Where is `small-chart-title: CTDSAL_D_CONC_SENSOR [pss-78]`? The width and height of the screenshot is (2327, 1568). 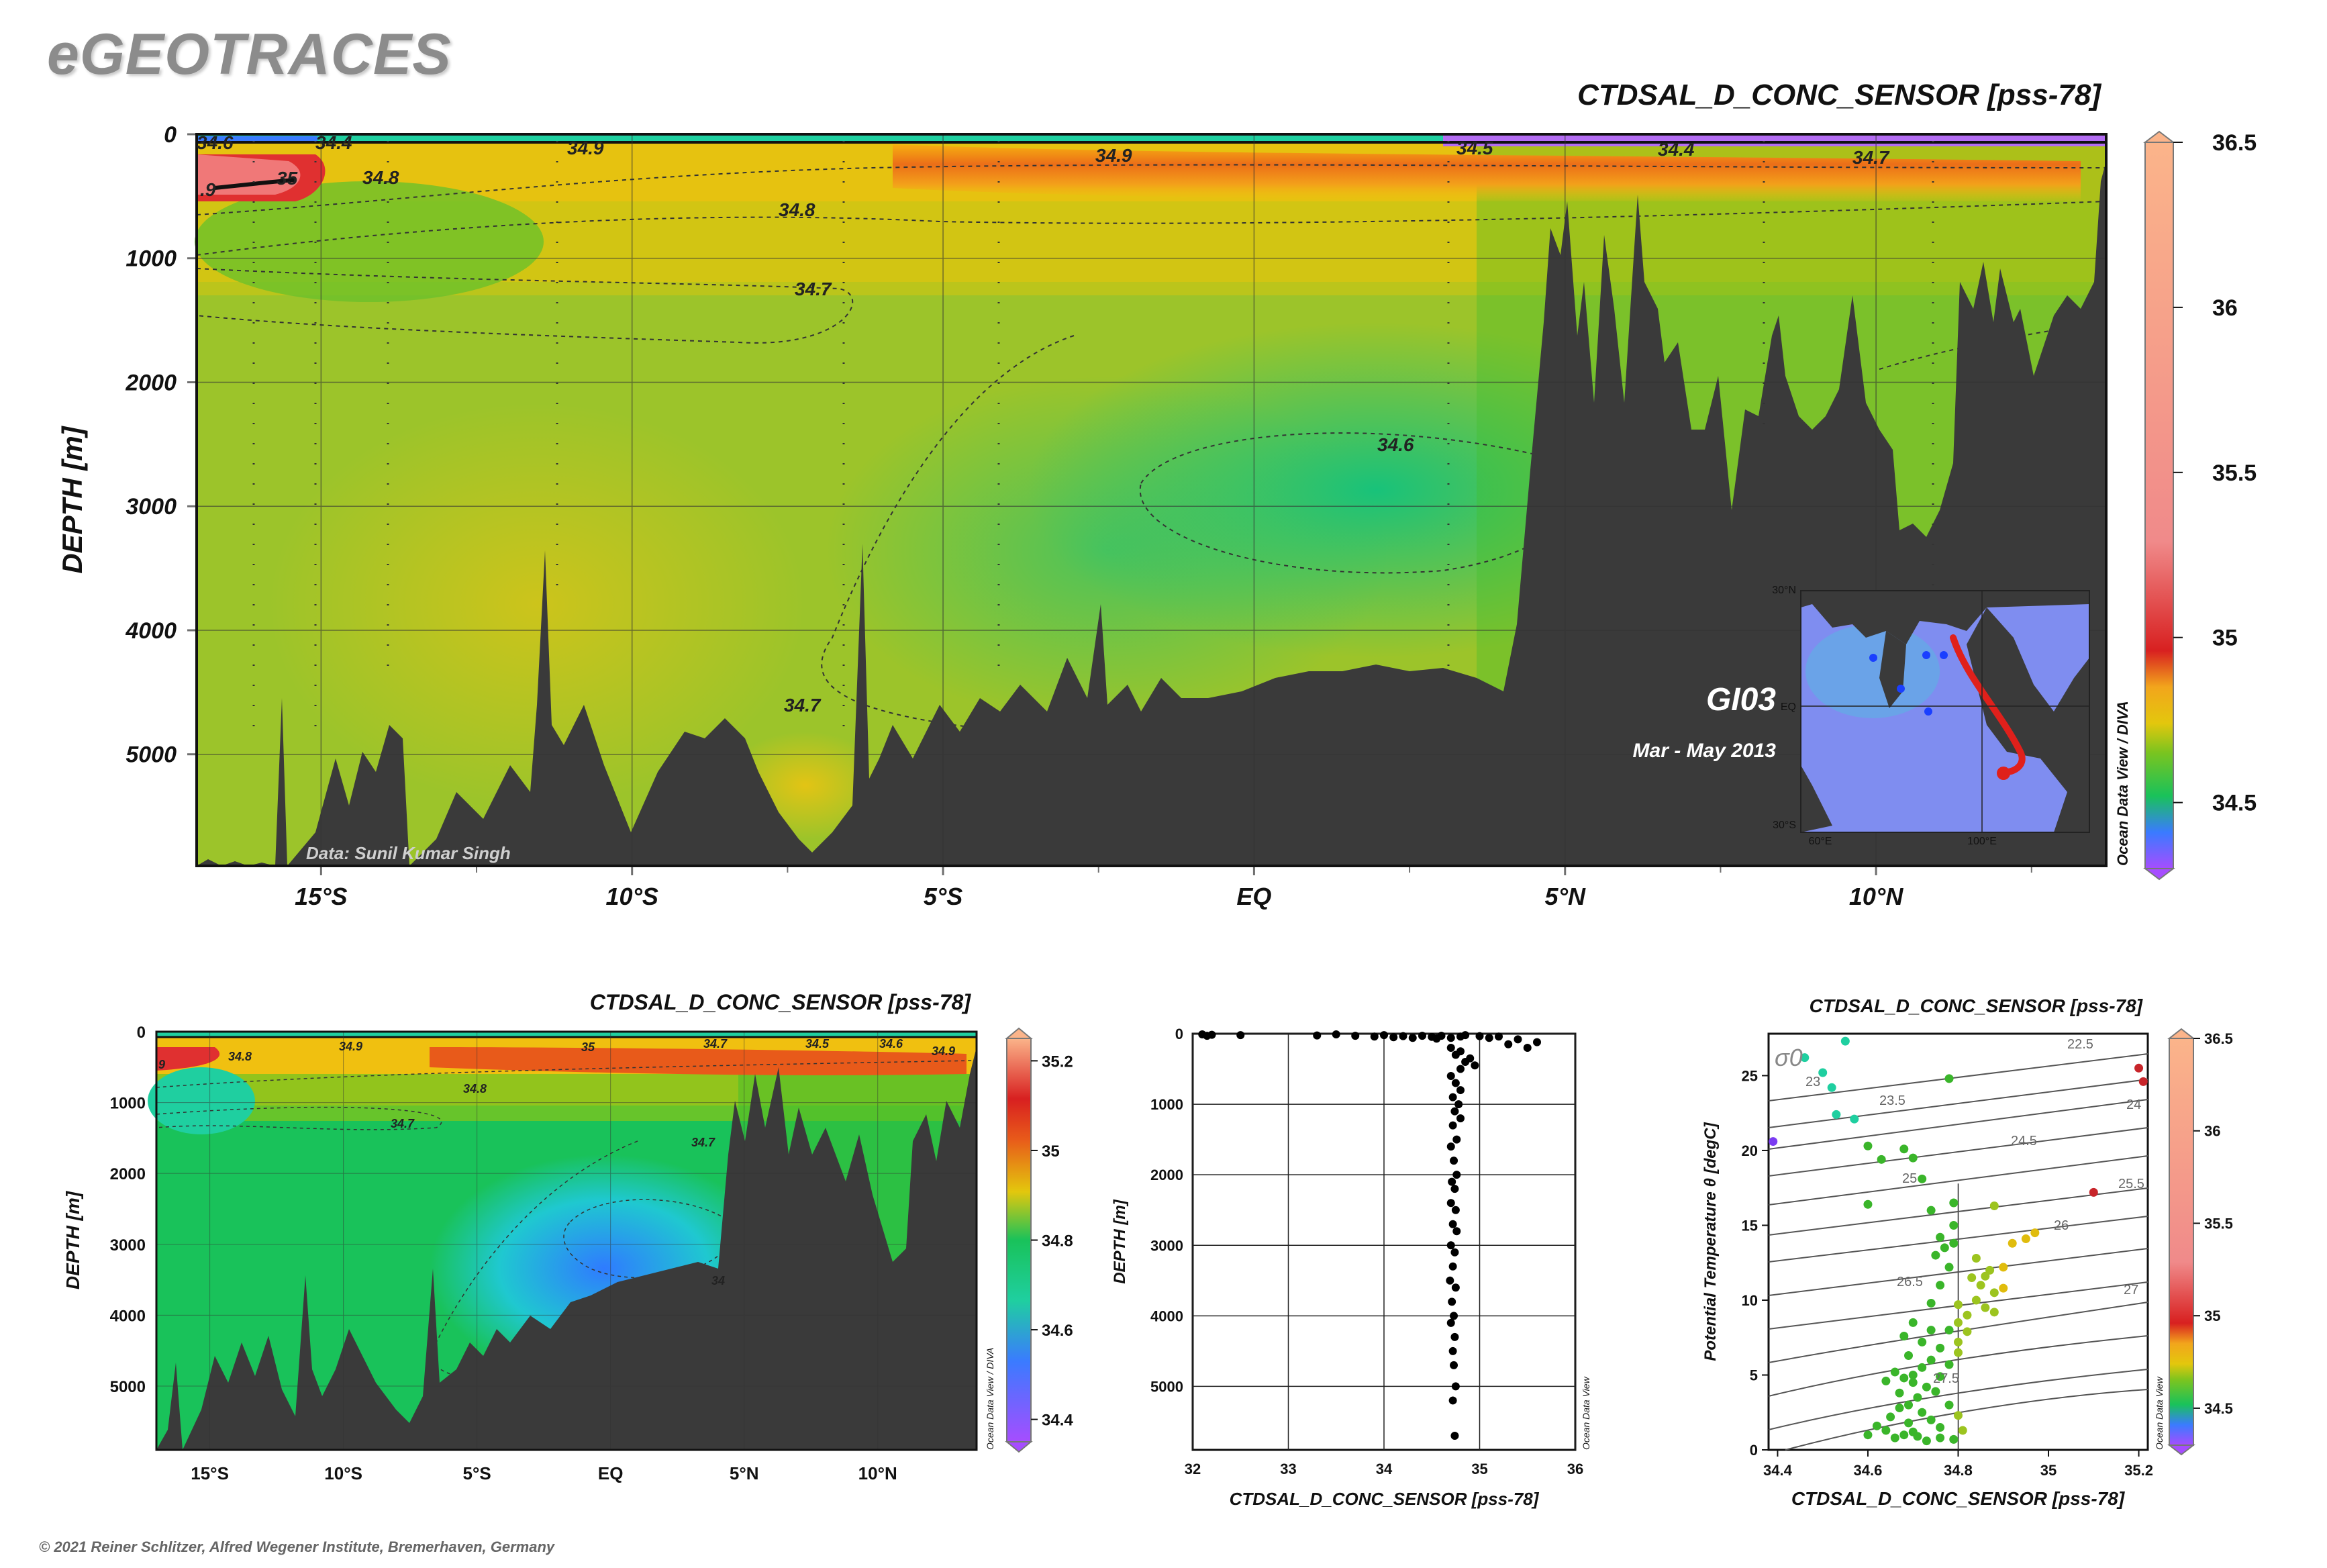 small-chart-title: CTDSAL_D_CONC_SENSOR [pss-78] is located at coordinates (781, 1002).